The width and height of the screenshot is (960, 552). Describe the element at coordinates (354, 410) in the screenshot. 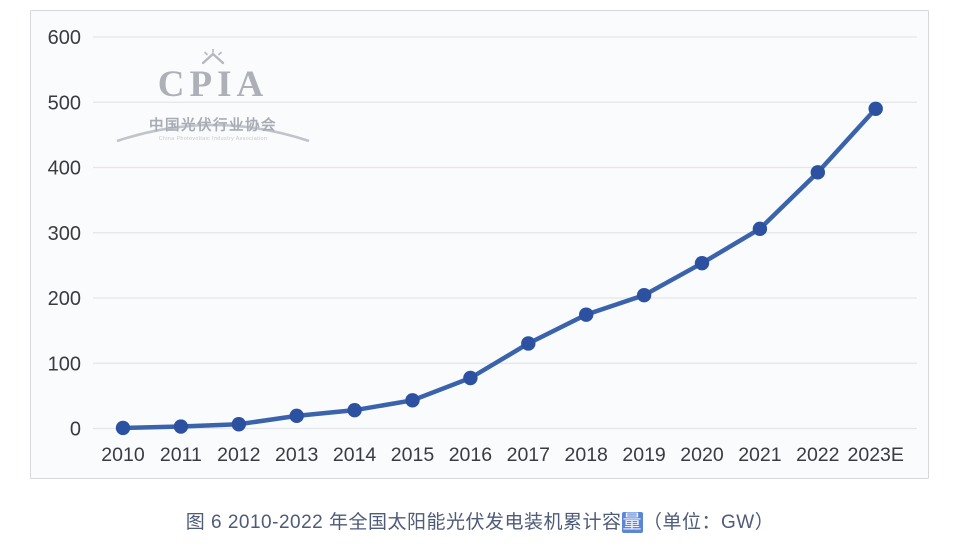

I see `data-point-2014` at that location.